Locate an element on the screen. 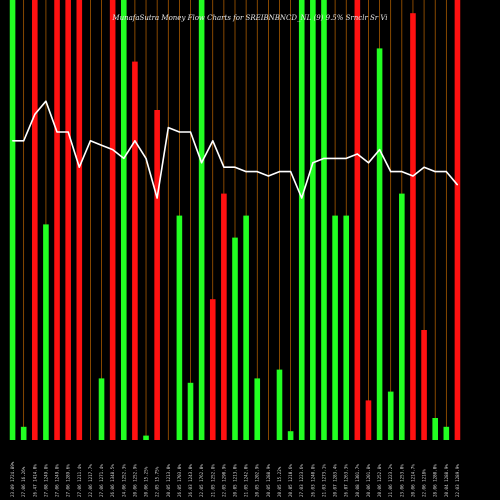 The width and height of the screenshot is (500, 500). x-tick-label: 26.03 1243.0% is located at coordinates (190, 480).